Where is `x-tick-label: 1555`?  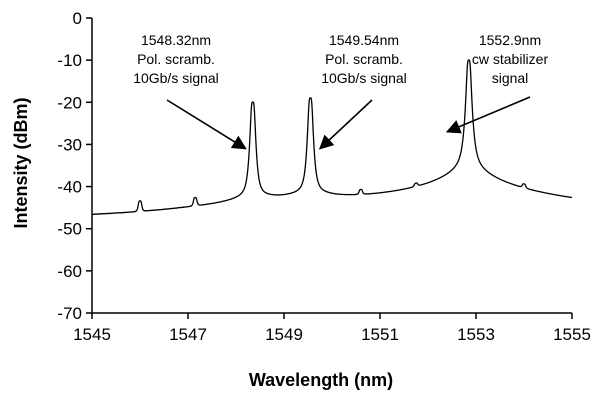 x-tick-label: 1555 is located at coordinates (572, 334).